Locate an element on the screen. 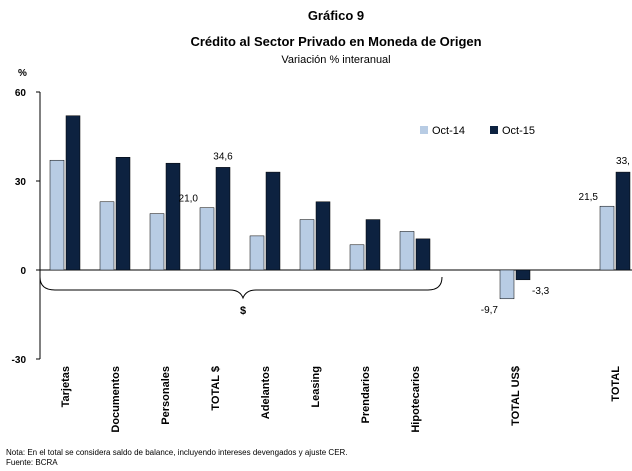 The width and height of the screenshot is (632, 471). data-label: 21,5 is located at coordinates (589, 197).